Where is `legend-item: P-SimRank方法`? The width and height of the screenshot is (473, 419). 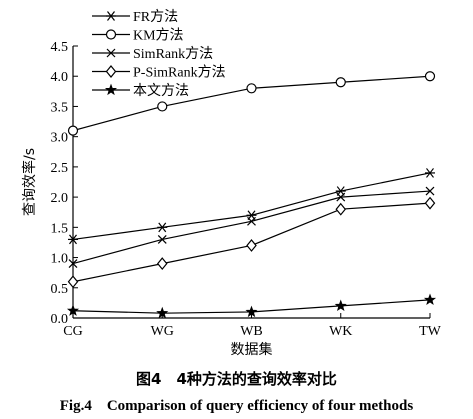 legend-item: P-SimRank方法 is located at coordinates (159, 73).